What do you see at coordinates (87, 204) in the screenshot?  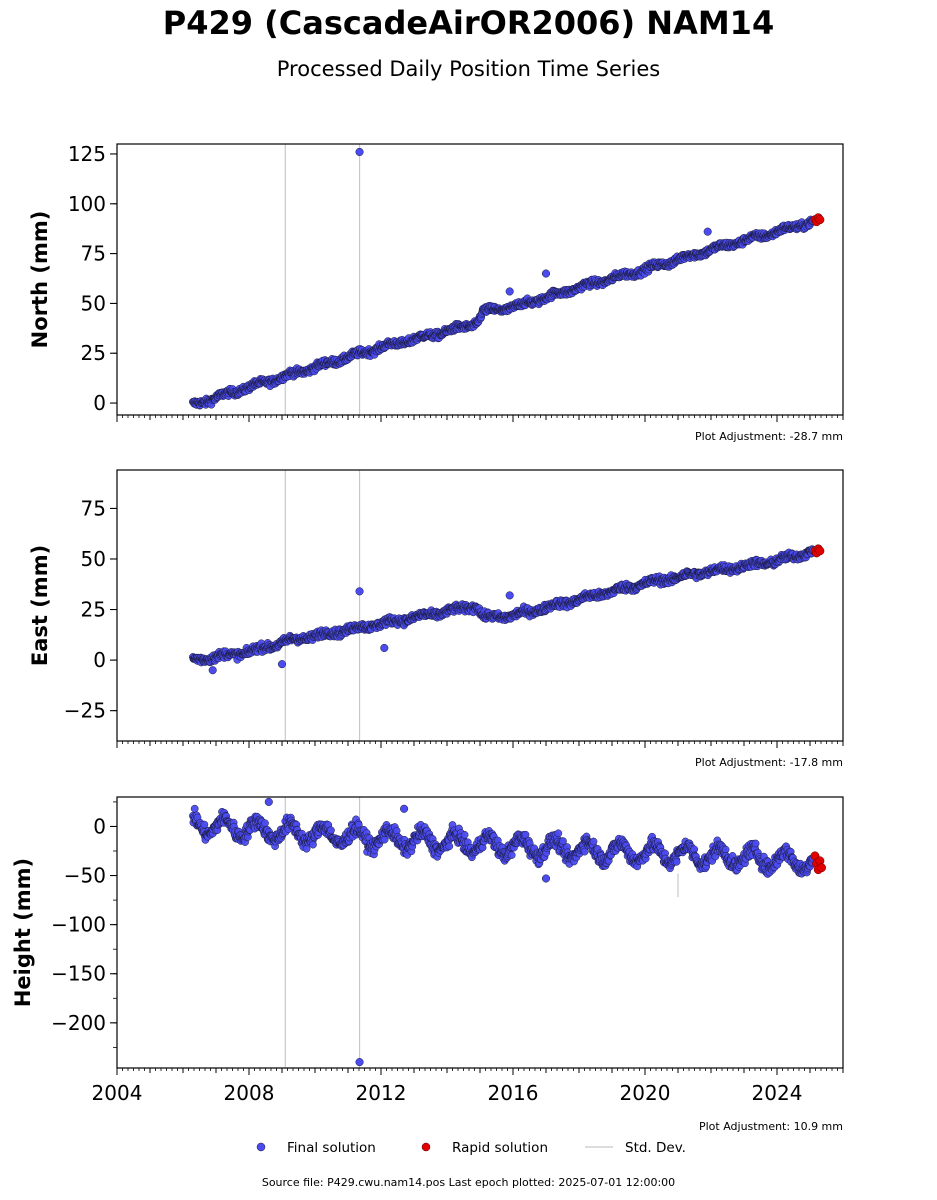 I see `north-y-tick-label: 100` at bounding box center [87, 204].